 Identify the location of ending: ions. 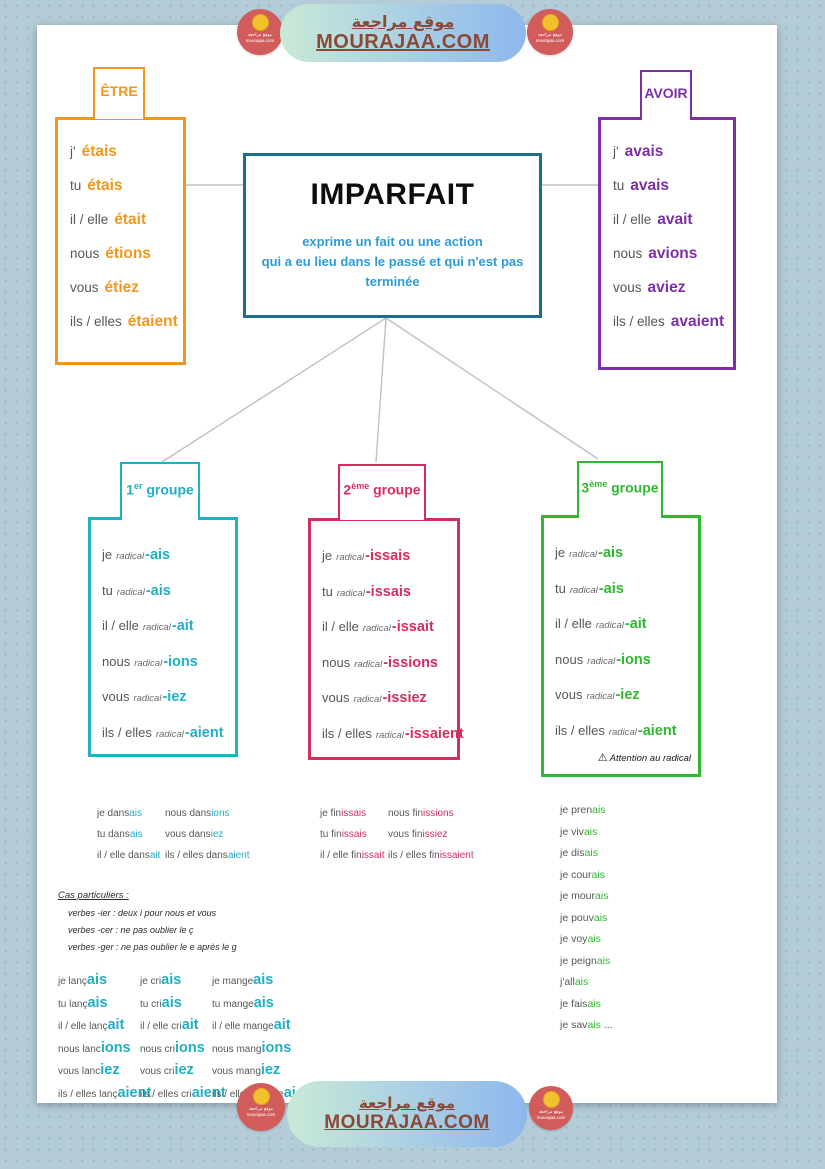
(220, 813).